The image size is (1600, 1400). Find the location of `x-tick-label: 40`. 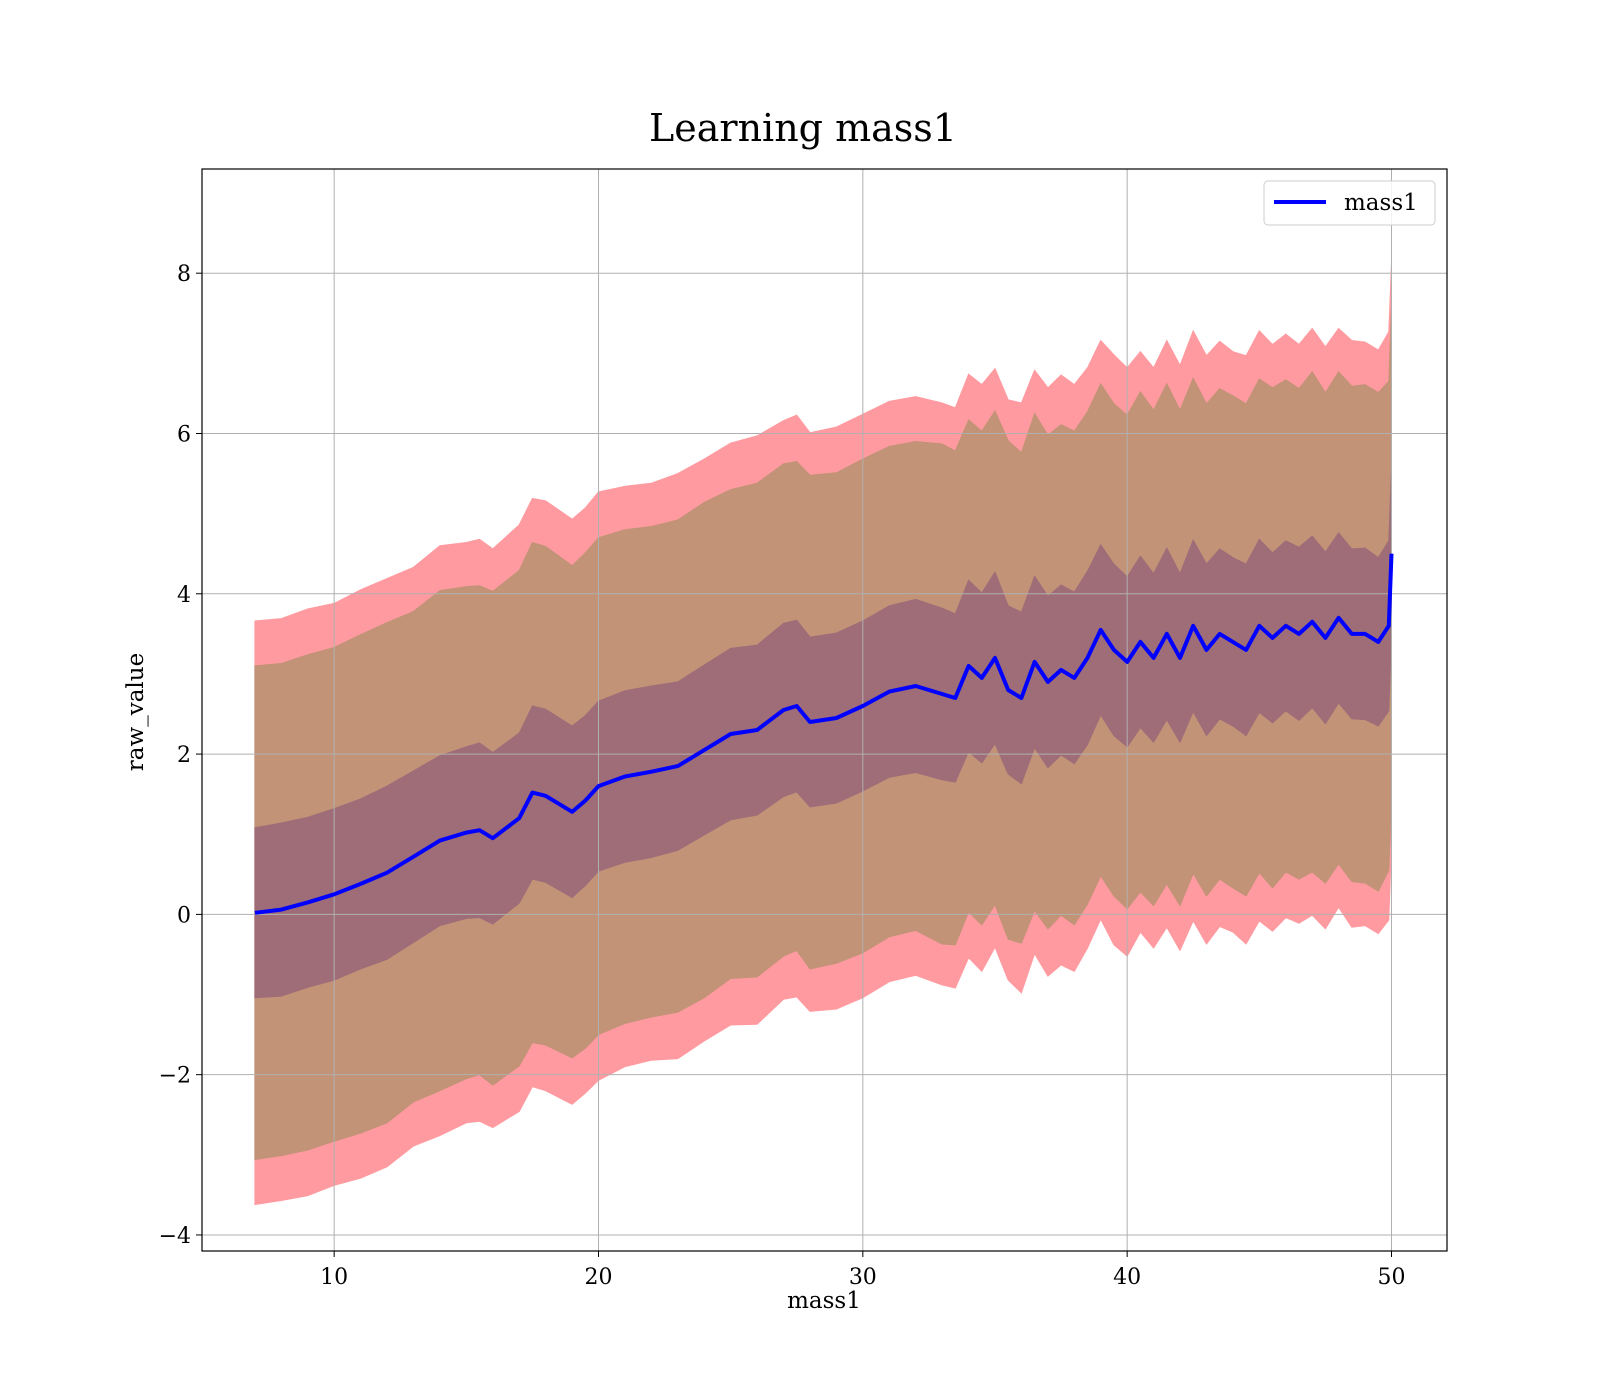

x-tick-label: 40 is located at coordinates (1127, 1277).